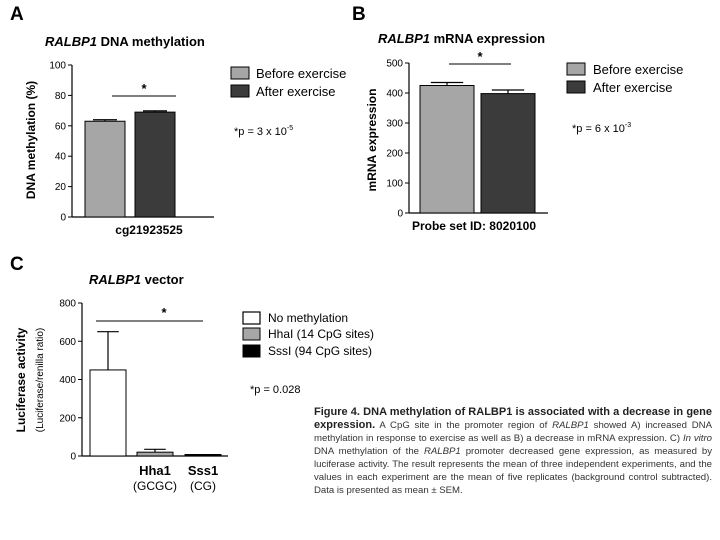 This screenshot has width=720, height=540. I want to click on panel-c-ylabel-line2: (Luciferase/renilla ratio), so click(40, 380).